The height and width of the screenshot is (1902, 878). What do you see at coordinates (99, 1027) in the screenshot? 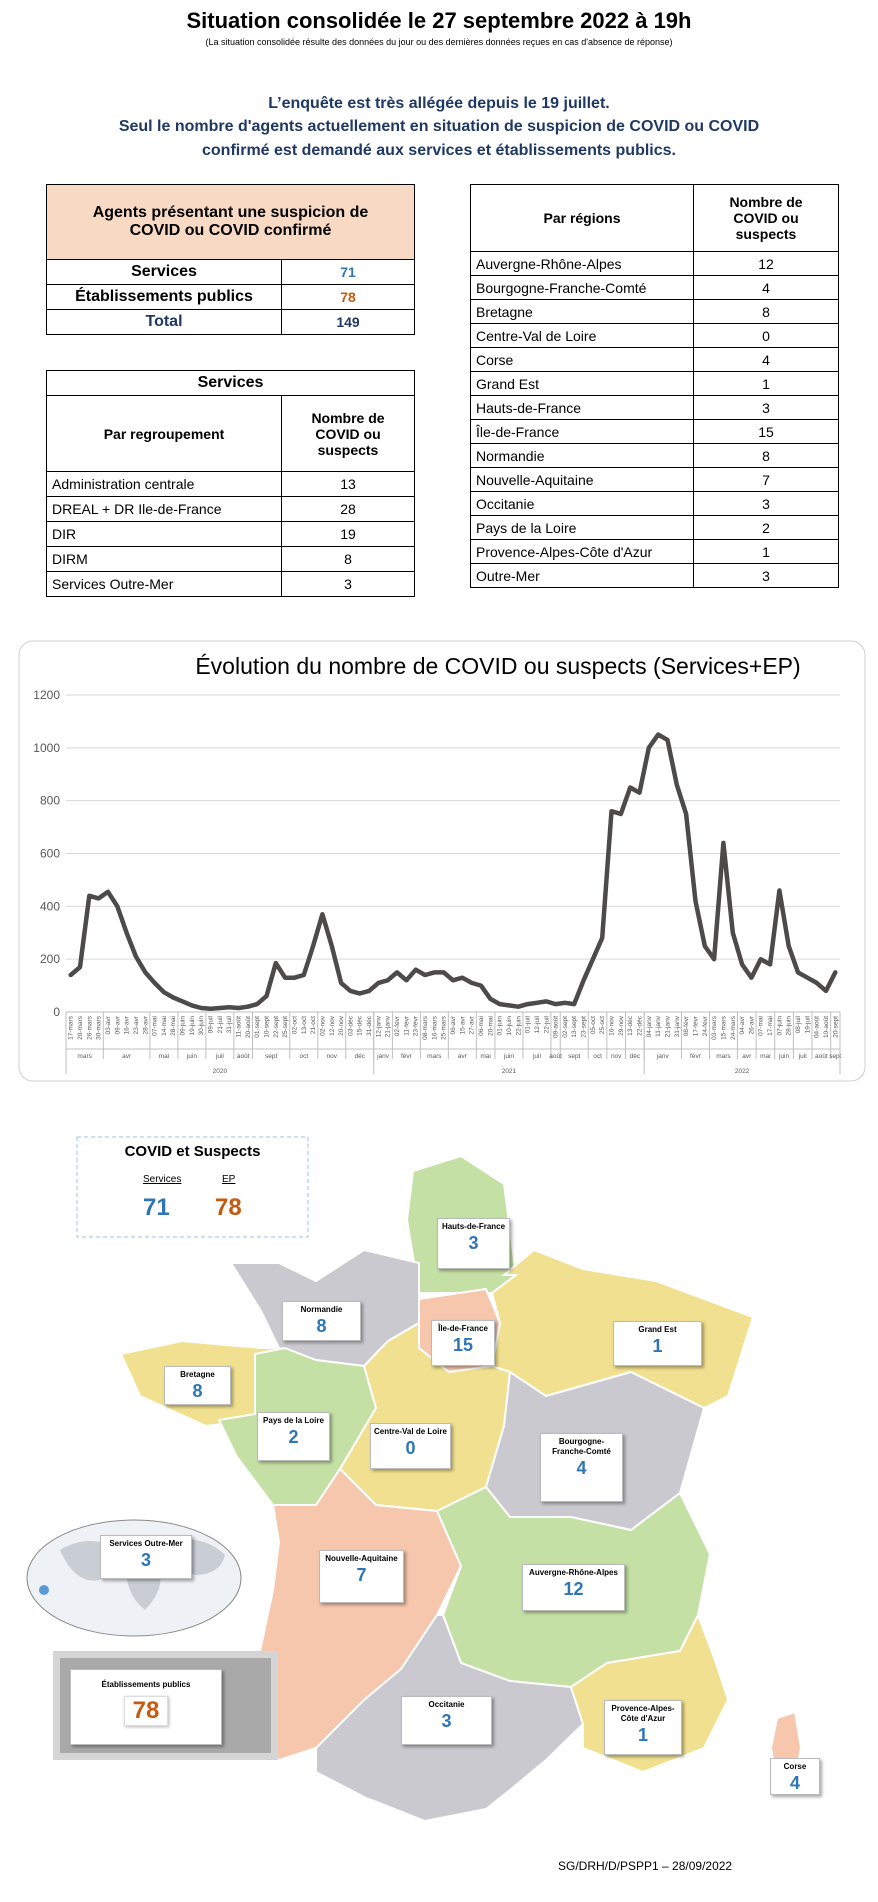
I see `x-tick-label: 30-mars` at bounding box center [99, 1027].